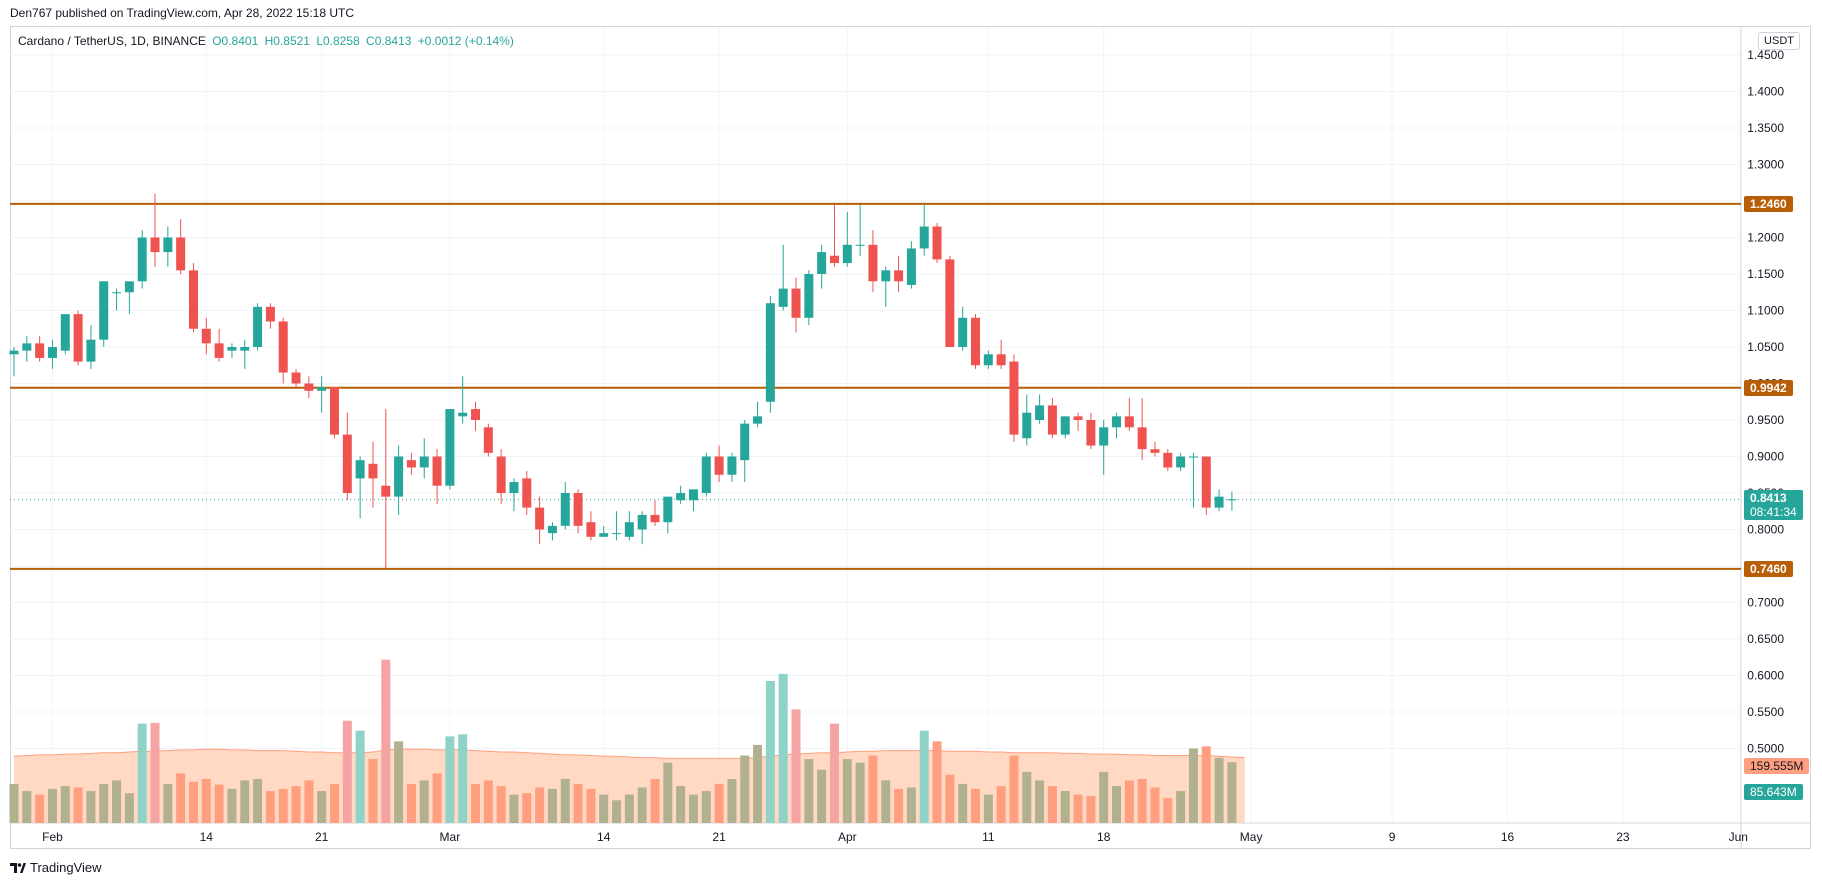  Describe the element at coordinates (629, 753) in the screenshot. I see `volume-ma-line` at that location.